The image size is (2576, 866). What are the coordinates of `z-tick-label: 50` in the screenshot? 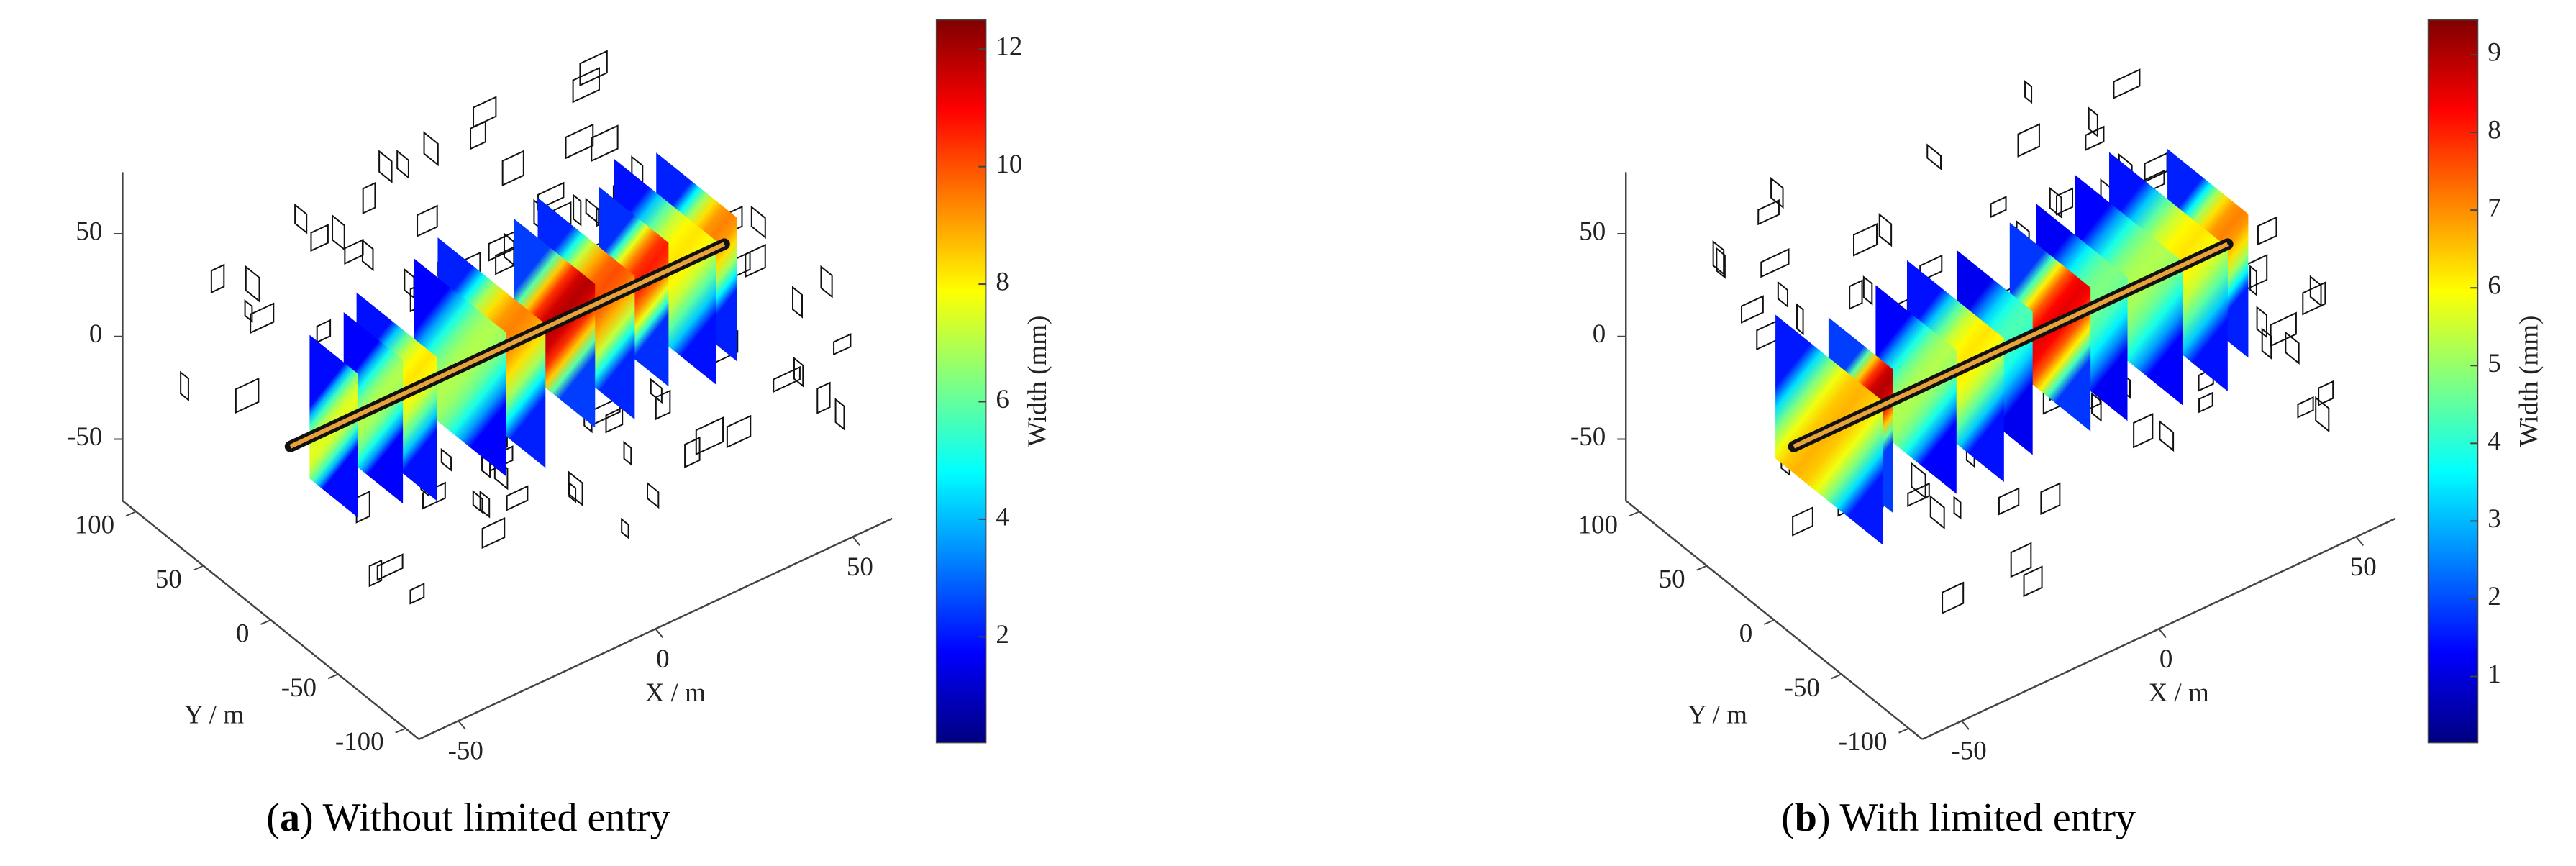 It's located at (1592, 231).